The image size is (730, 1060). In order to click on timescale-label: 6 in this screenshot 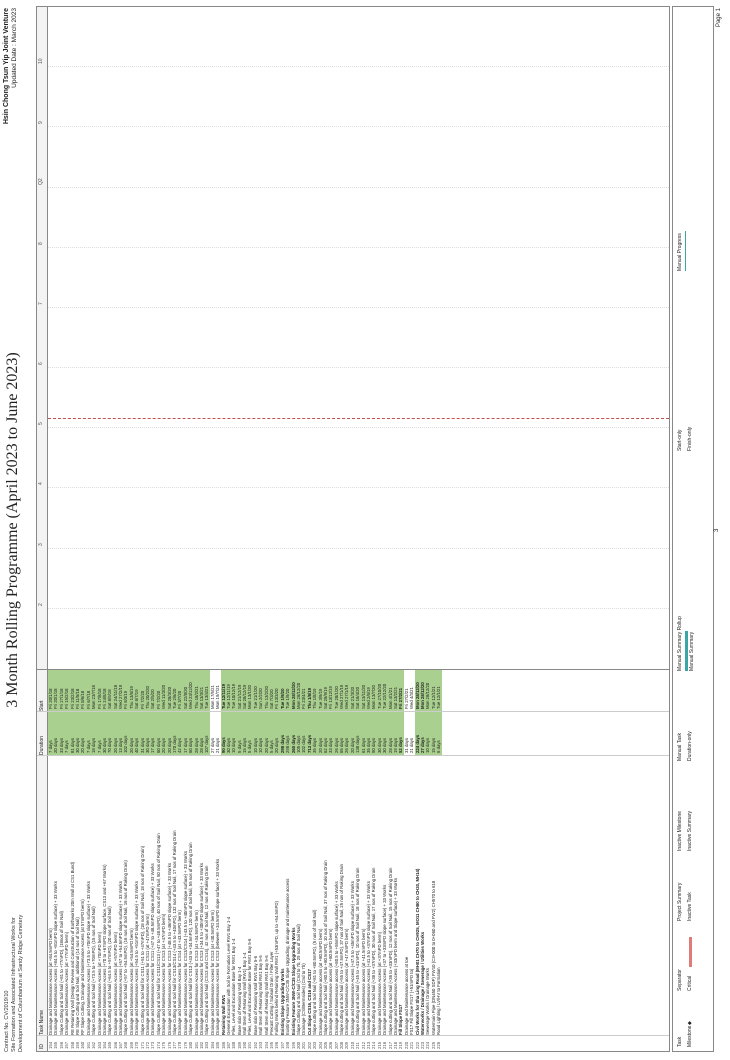, I will do `click(41, 363)`.